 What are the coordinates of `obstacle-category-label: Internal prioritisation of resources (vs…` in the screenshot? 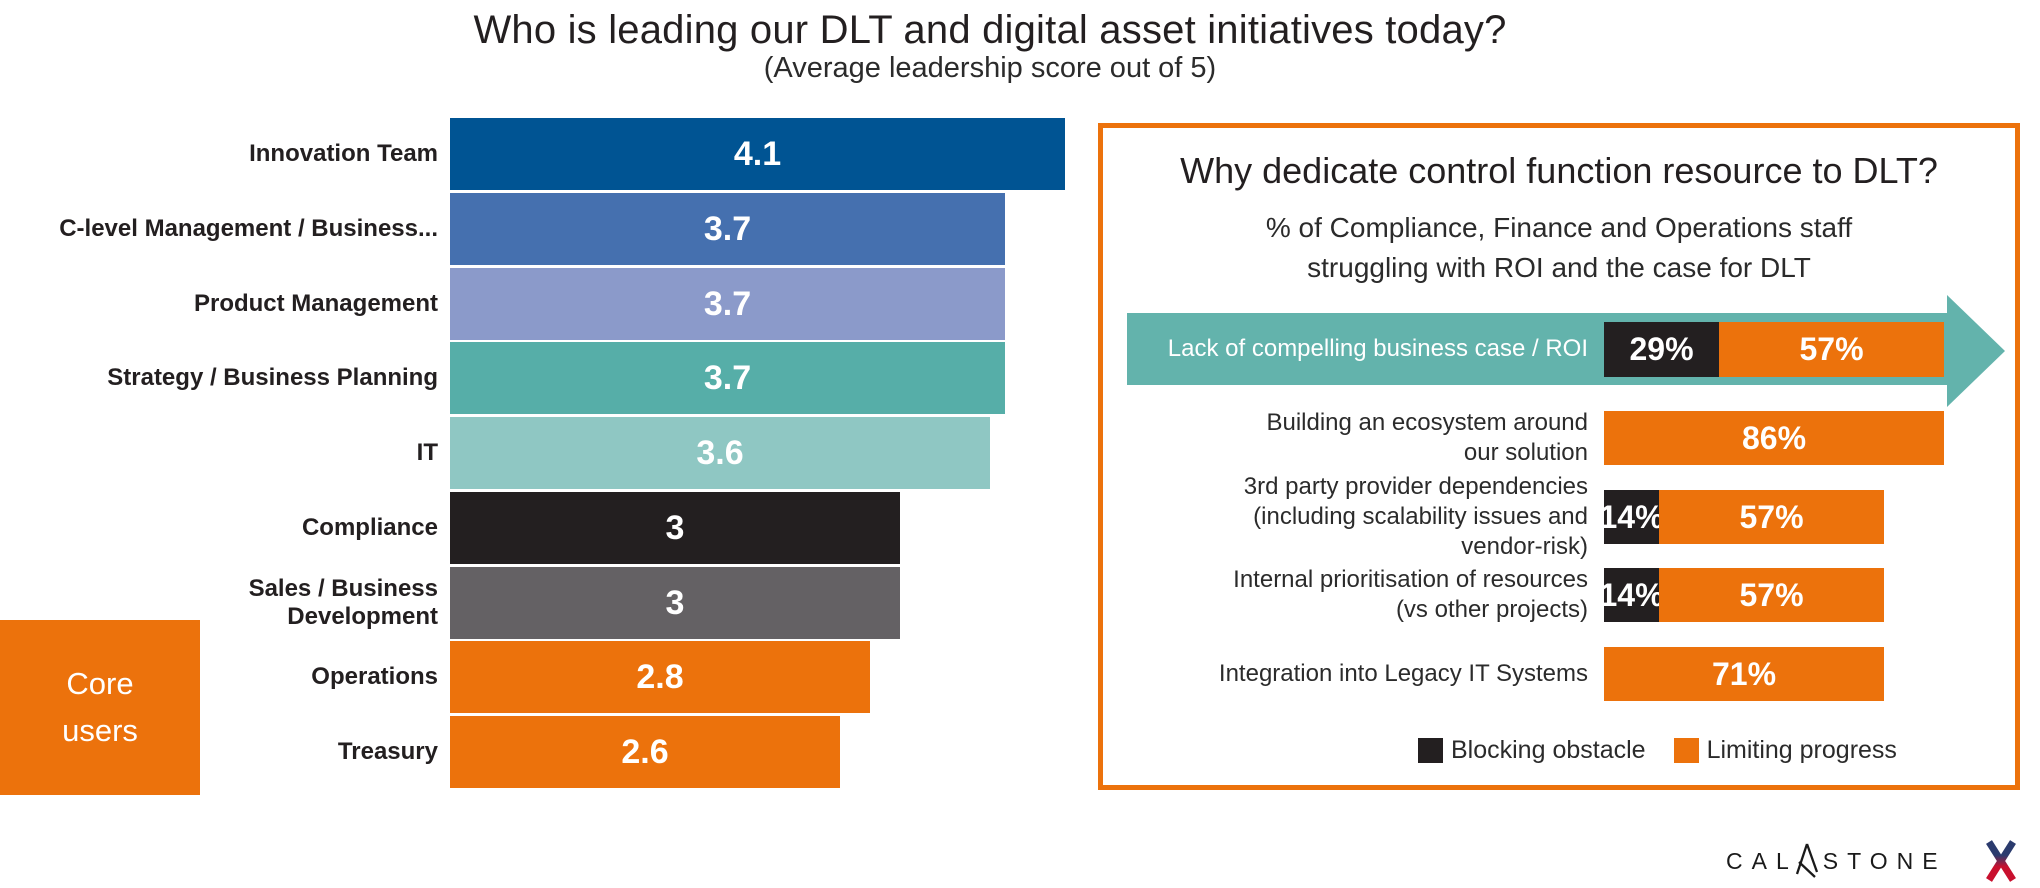 It's located at (1410, 594).